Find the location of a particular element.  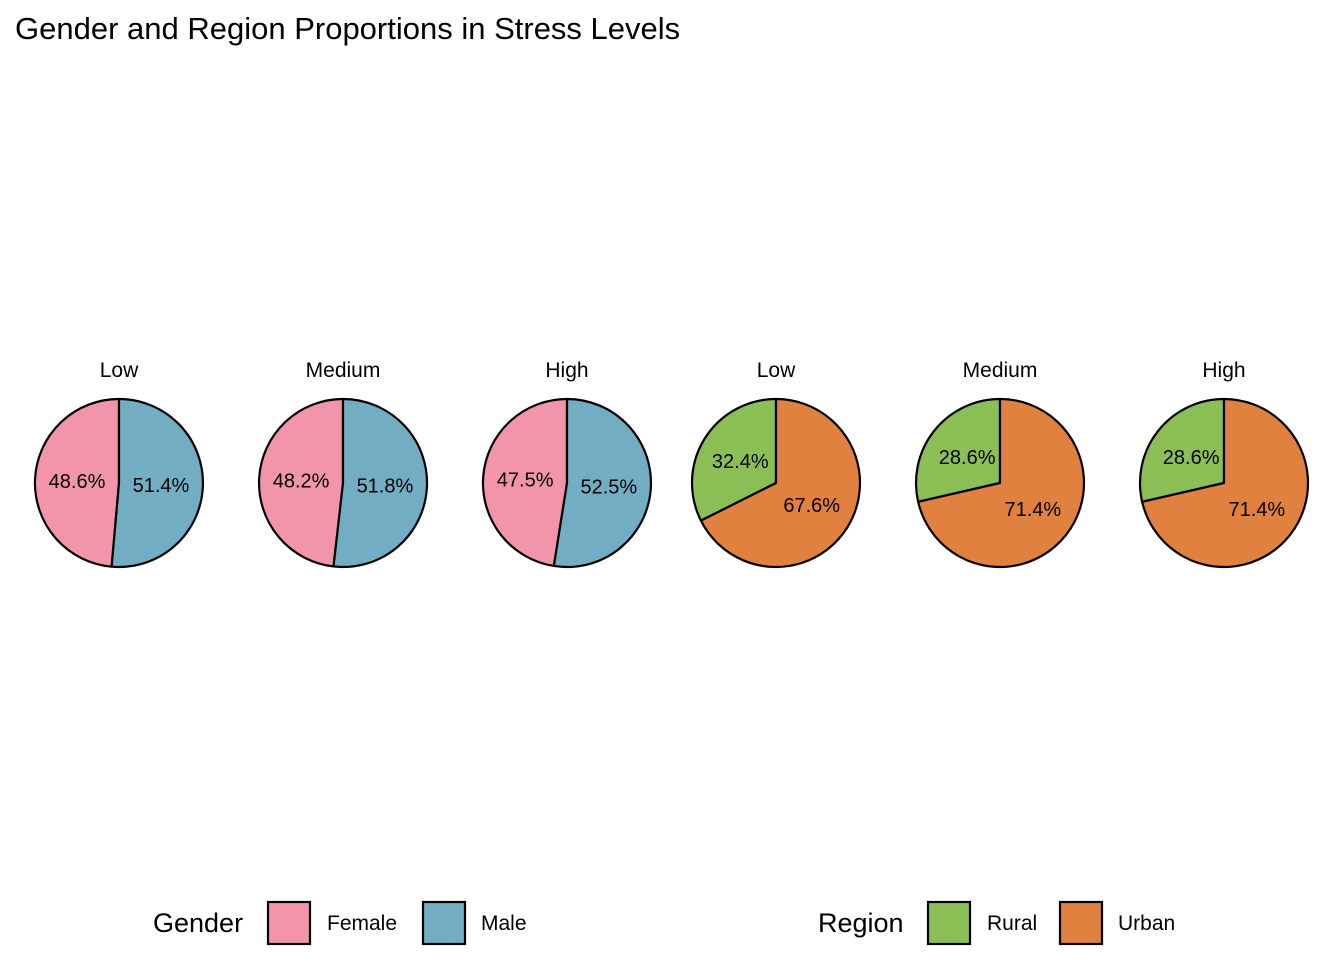

legend-title: Region is located at coordinates (861, 923).